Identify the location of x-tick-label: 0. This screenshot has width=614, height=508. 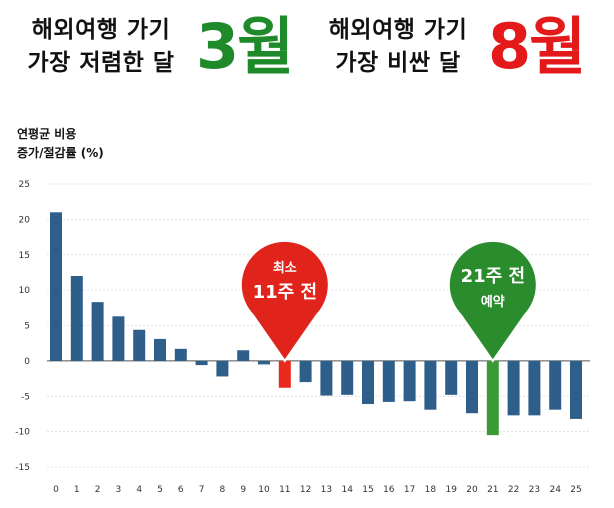
(56, 490).